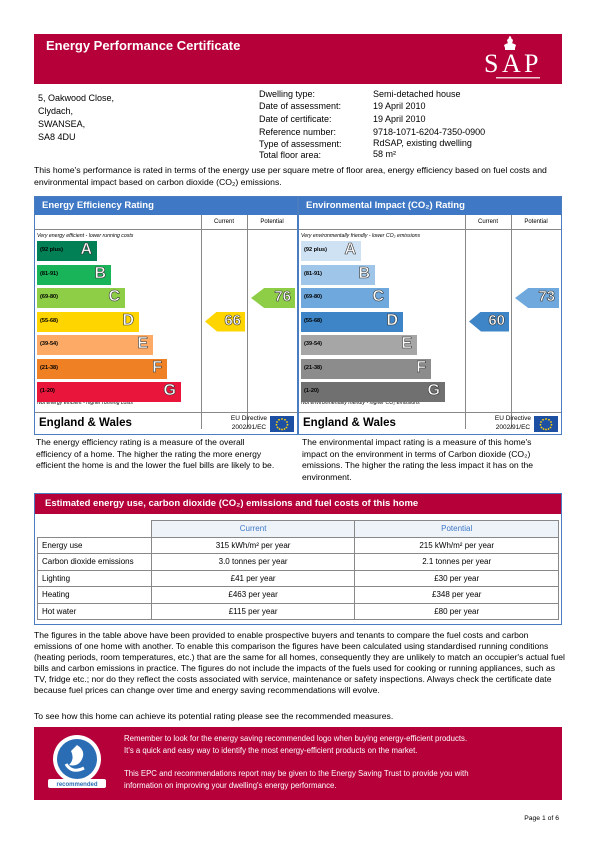 This screenshot has height=841, width=595. Describe the element at coordinates (300, 144) in the screenshot. I see `info-label: Type of assessment:` at that location.